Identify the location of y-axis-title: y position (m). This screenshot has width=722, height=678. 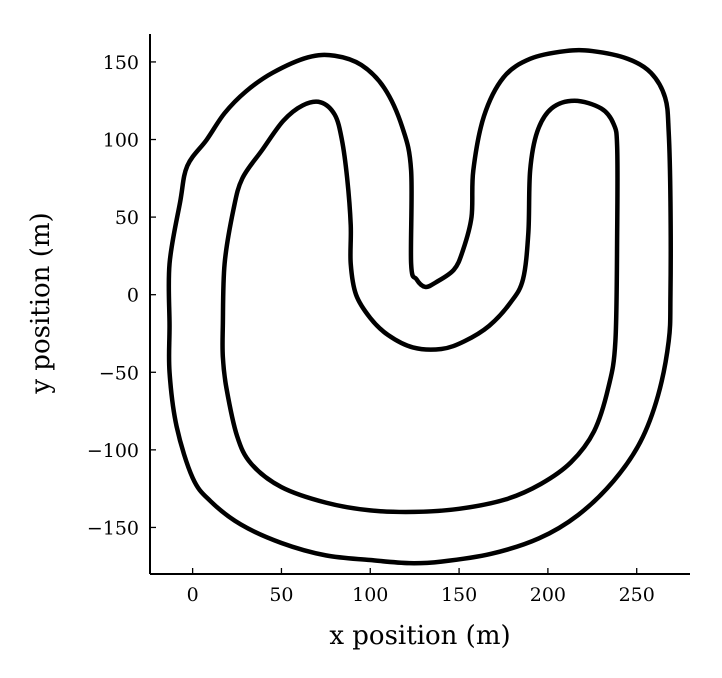
(41, 303).